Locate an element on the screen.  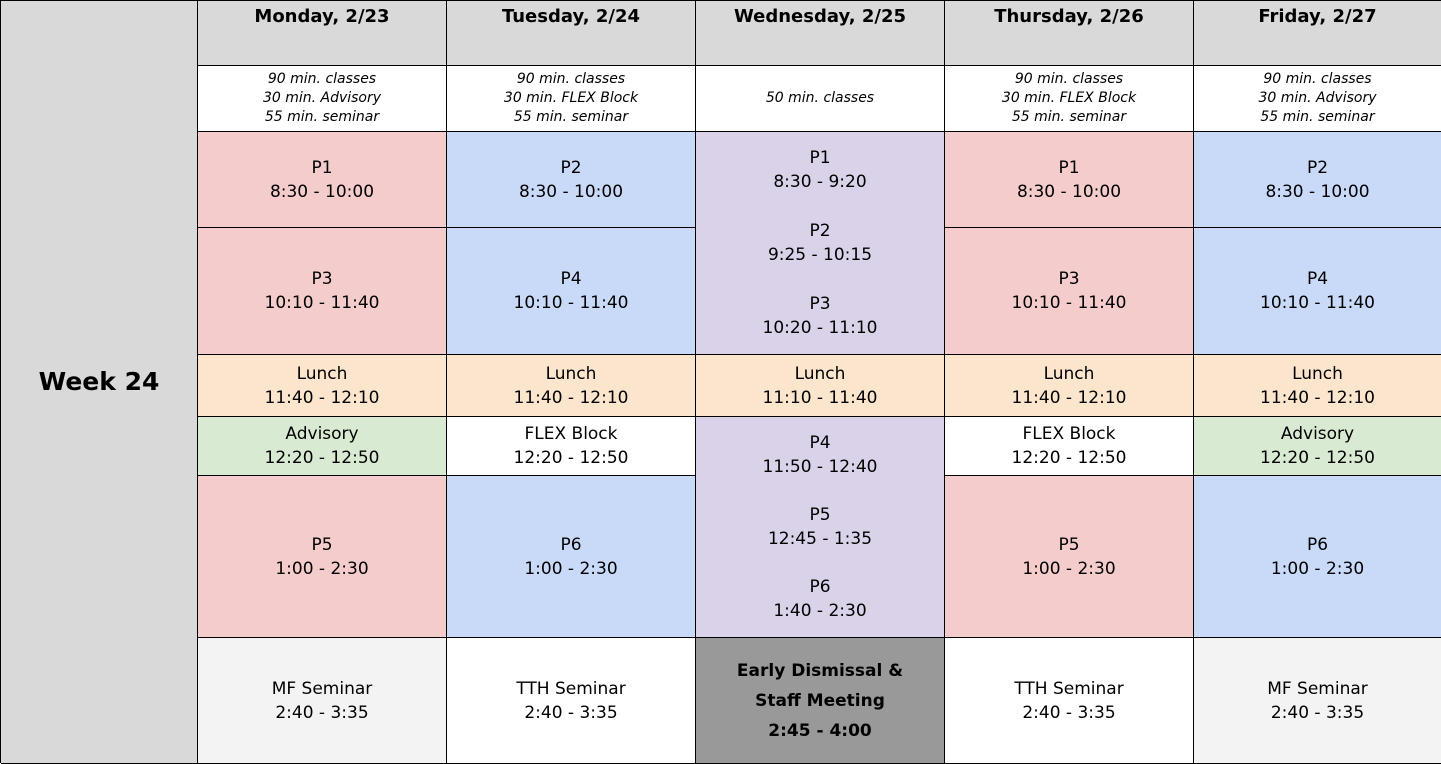
day-header-thursday: Thursday, 2/26 is located at coordinates (1069, 33).